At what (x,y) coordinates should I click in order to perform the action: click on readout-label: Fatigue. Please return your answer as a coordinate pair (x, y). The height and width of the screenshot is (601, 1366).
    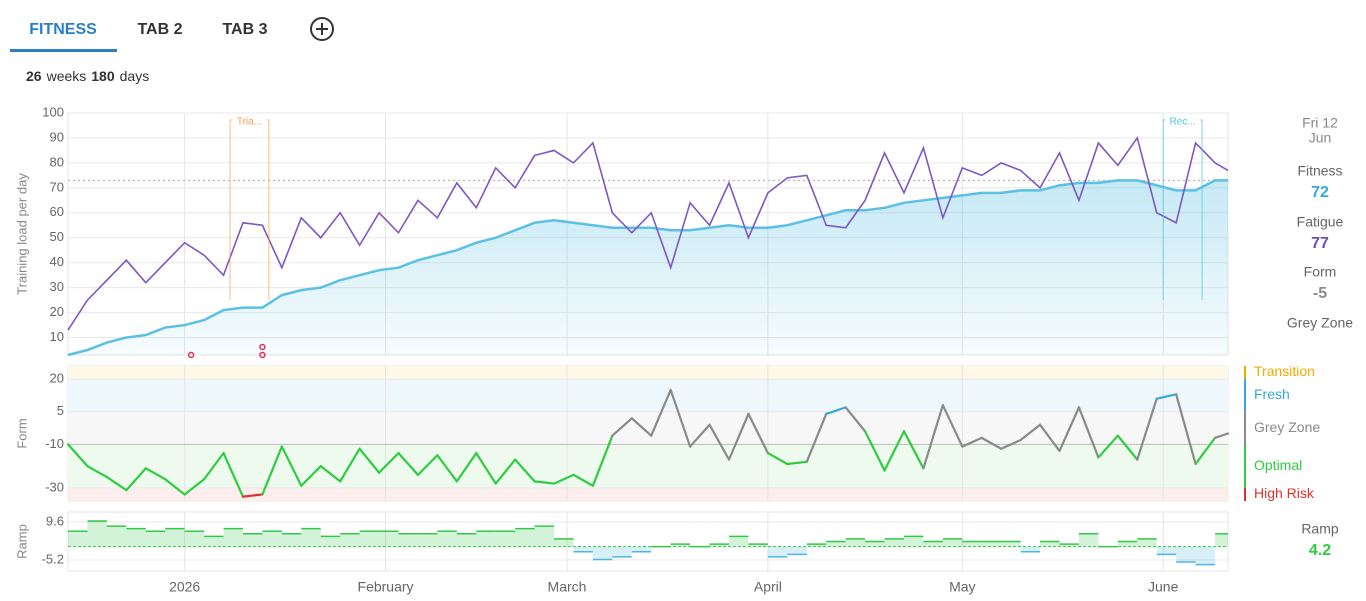
    Looking at the image, I should click on (1320, 222).